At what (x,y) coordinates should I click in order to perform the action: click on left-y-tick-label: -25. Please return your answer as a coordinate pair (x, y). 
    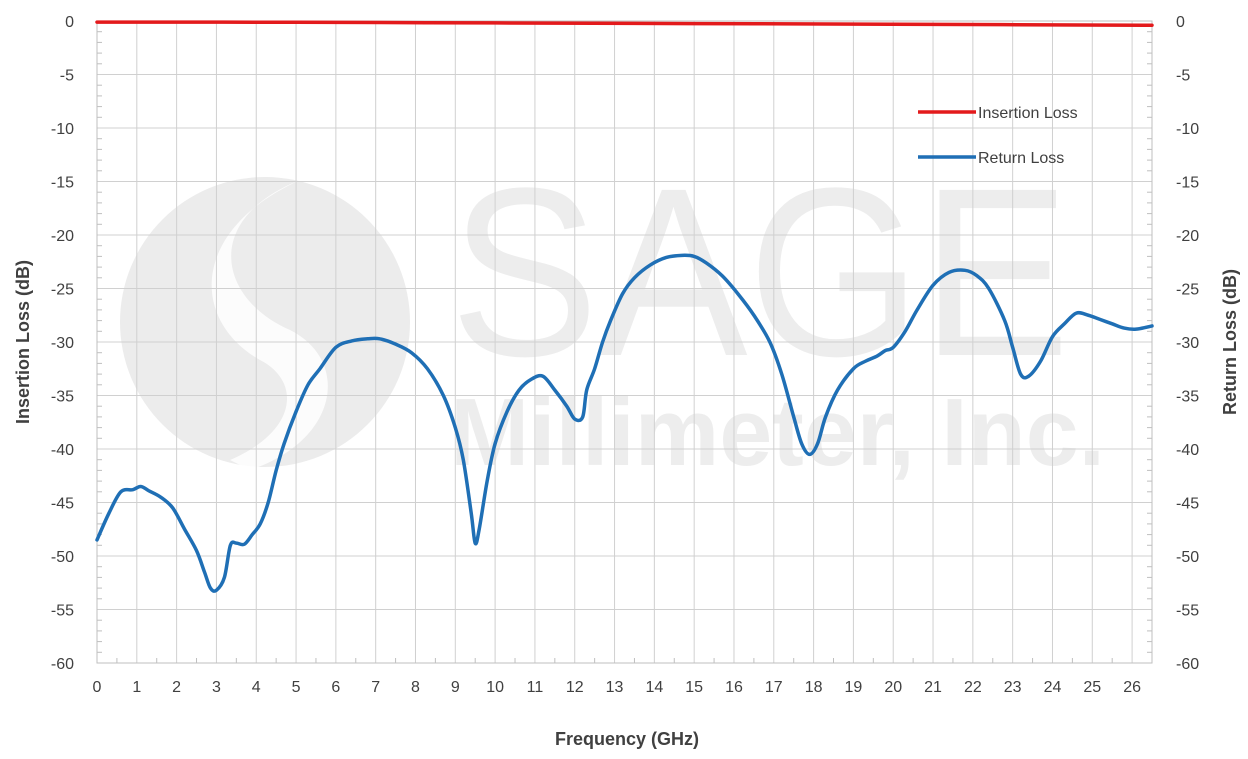
    Looking at the image, I should click on (62, 290).